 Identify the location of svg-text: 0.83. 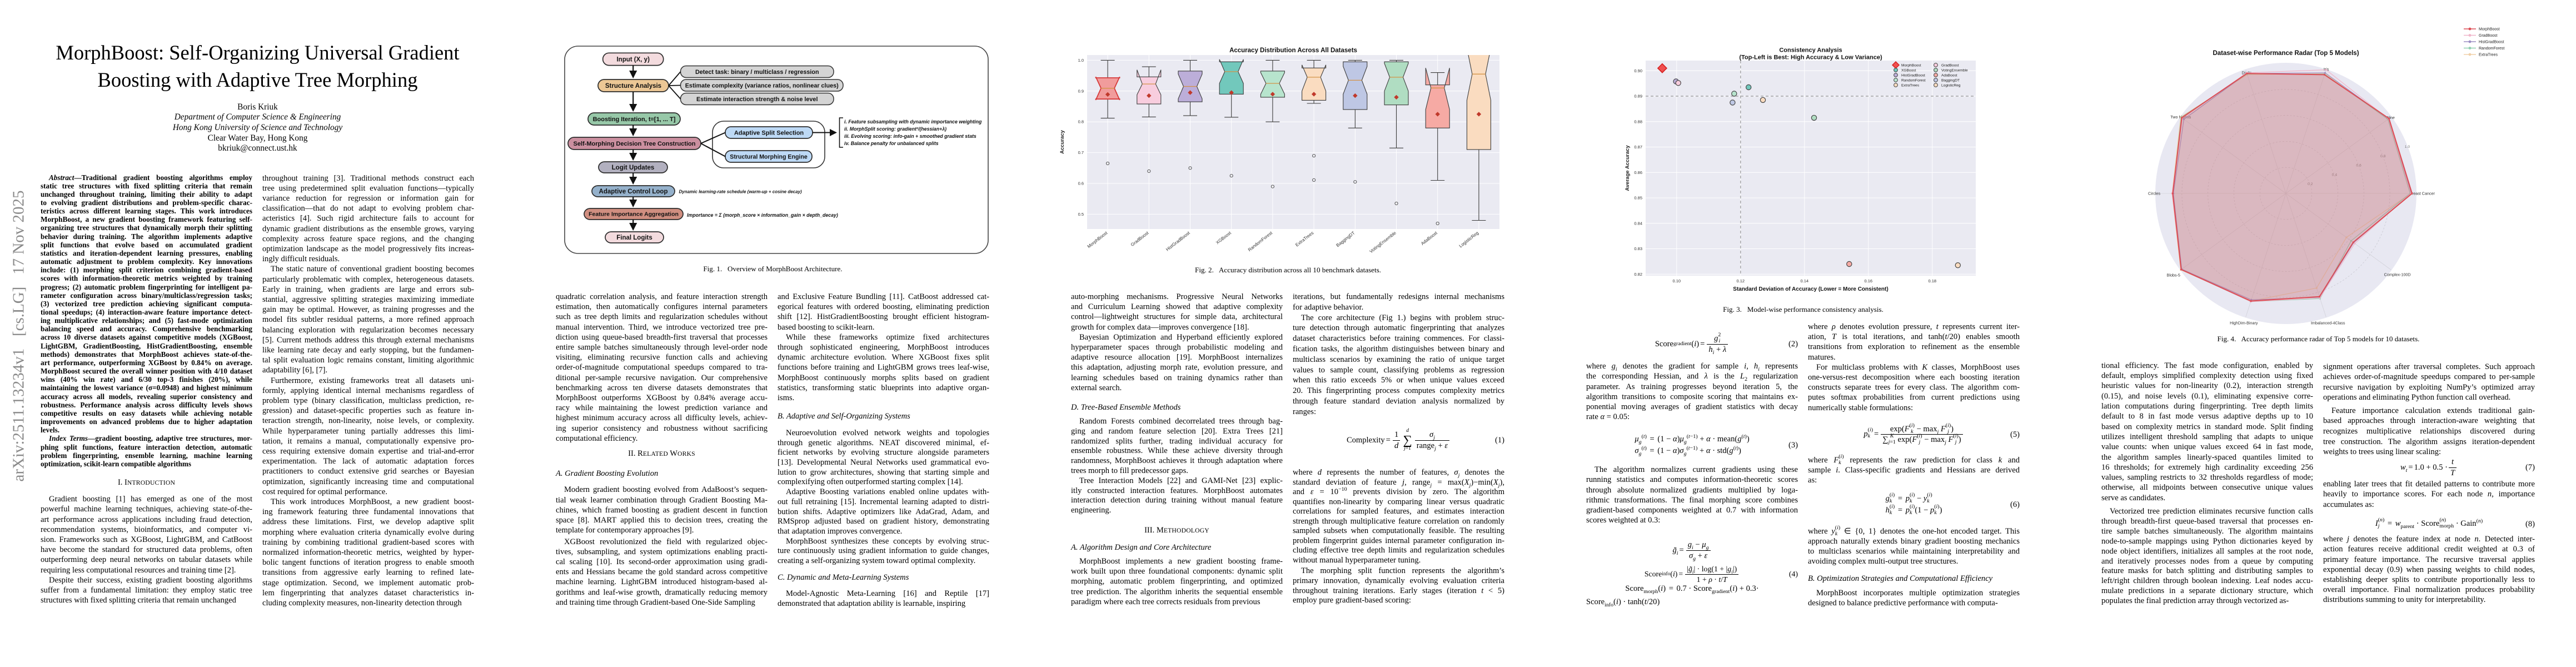
(1638, 248).